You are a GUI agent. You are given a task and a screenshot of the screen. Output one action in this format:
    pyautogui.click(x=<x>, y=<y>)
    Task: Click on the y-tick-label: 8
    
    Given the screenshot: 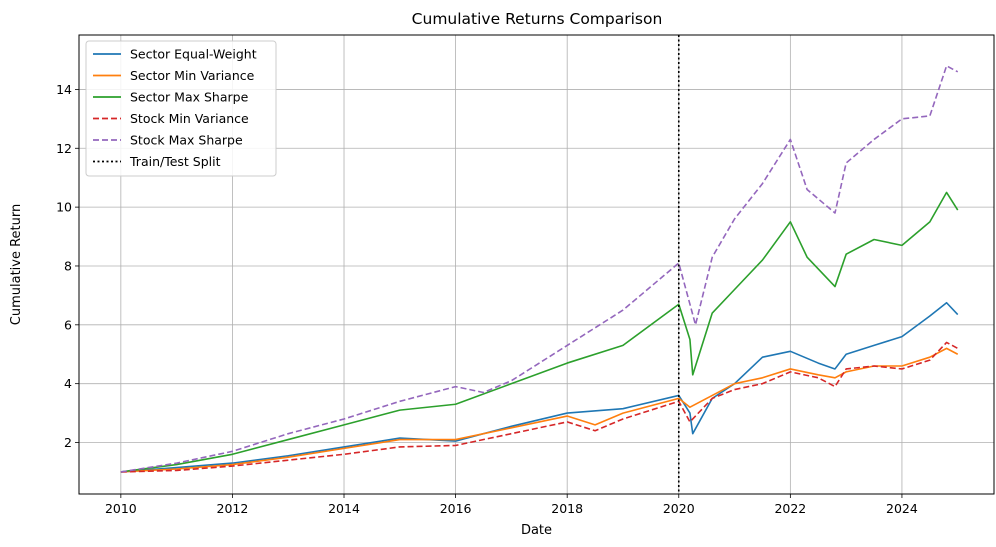 What is the action you would take?
    pyautogui.click(x=68, y=265)
    